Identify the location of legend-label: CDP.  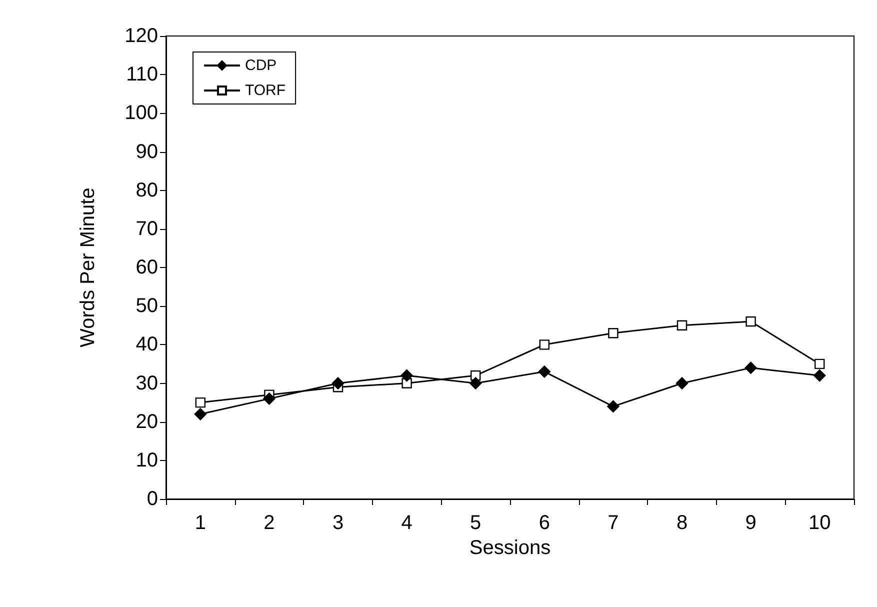
(261, 65).